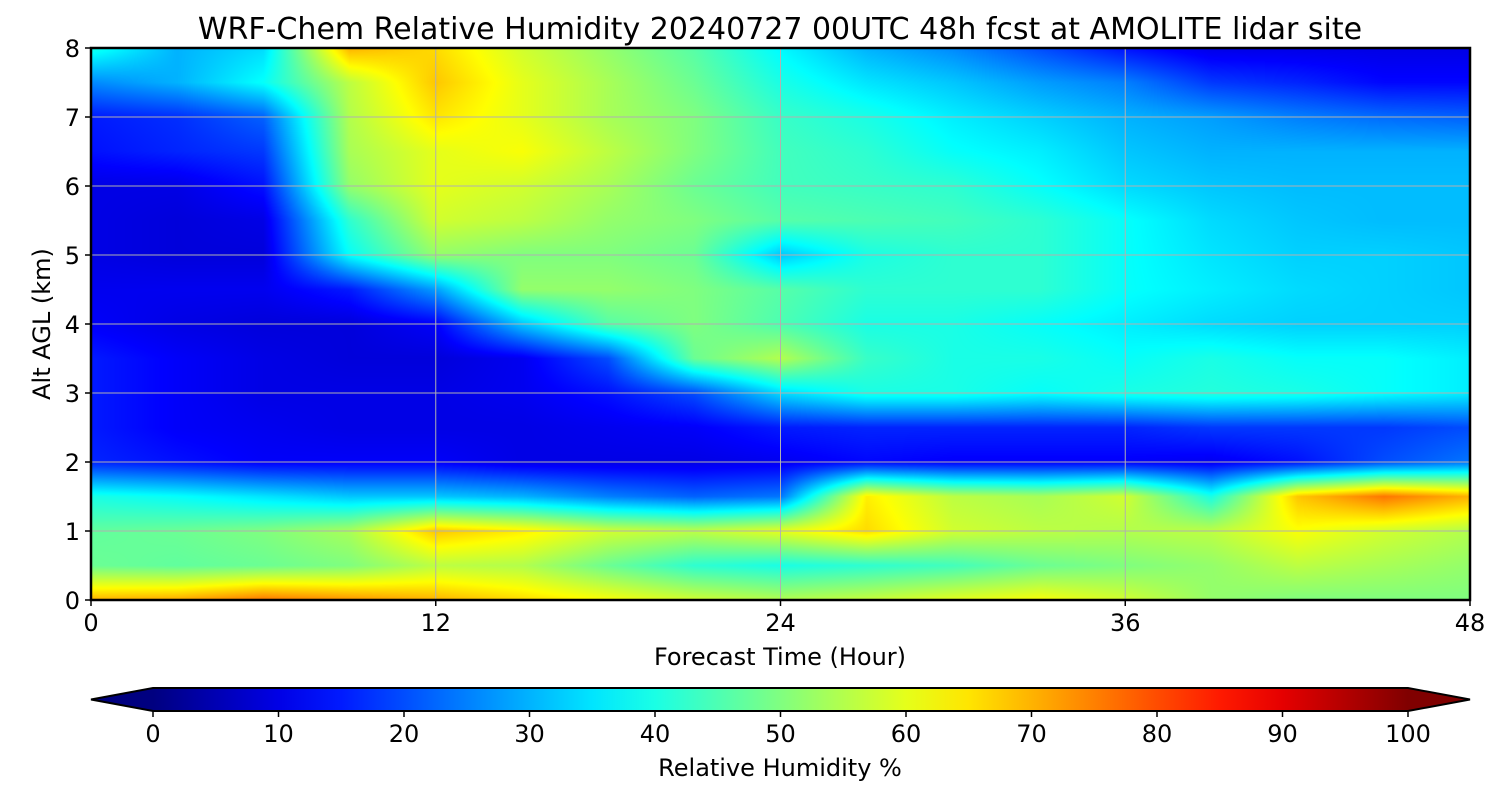 This screenshot has height=800, width=1500. What do you see at coordinates (780, 623) in the screenshot?
I see `x-tick-label: 24` at bounding box center [780, 623].